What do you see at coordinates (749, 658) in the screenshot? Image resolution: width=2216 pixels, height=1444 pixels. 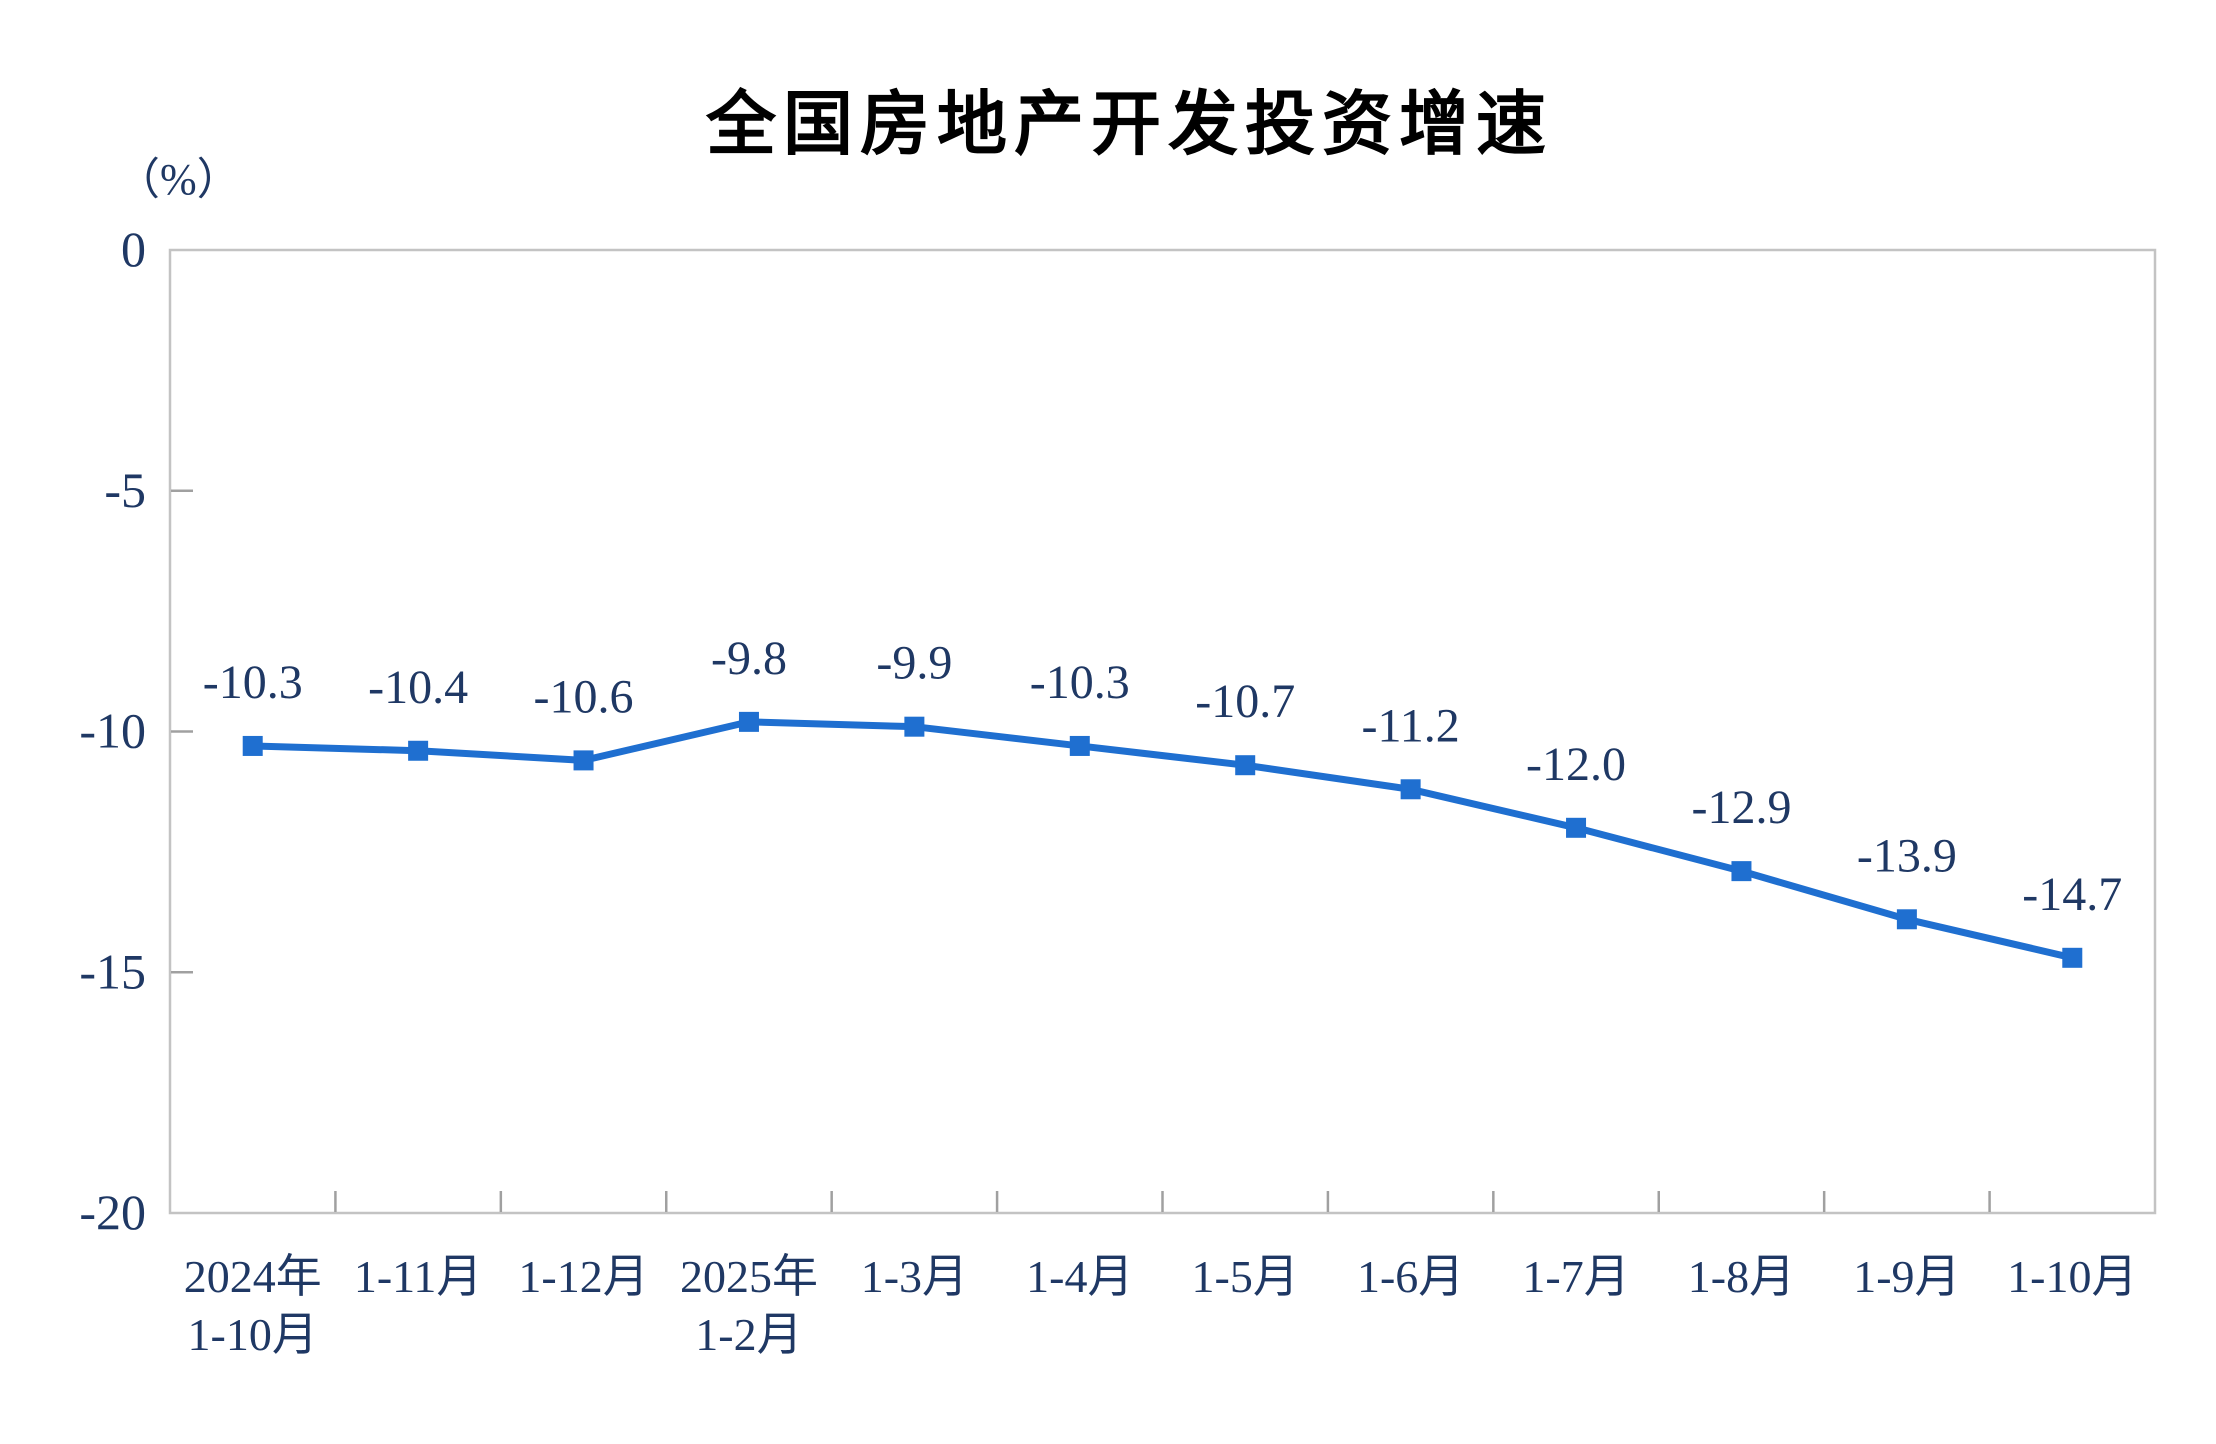 I see `data-point-label: -9.8` at bounding box center [749, 658].